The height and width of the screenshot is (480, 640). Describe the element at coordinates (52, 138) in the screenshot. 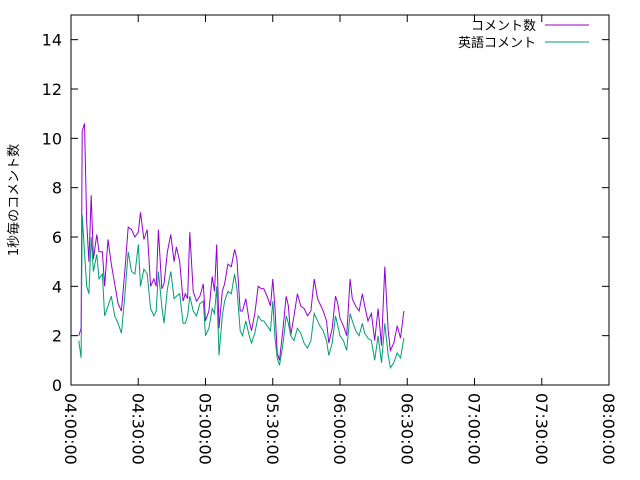

I see `y-tick-label: 10` at that location.